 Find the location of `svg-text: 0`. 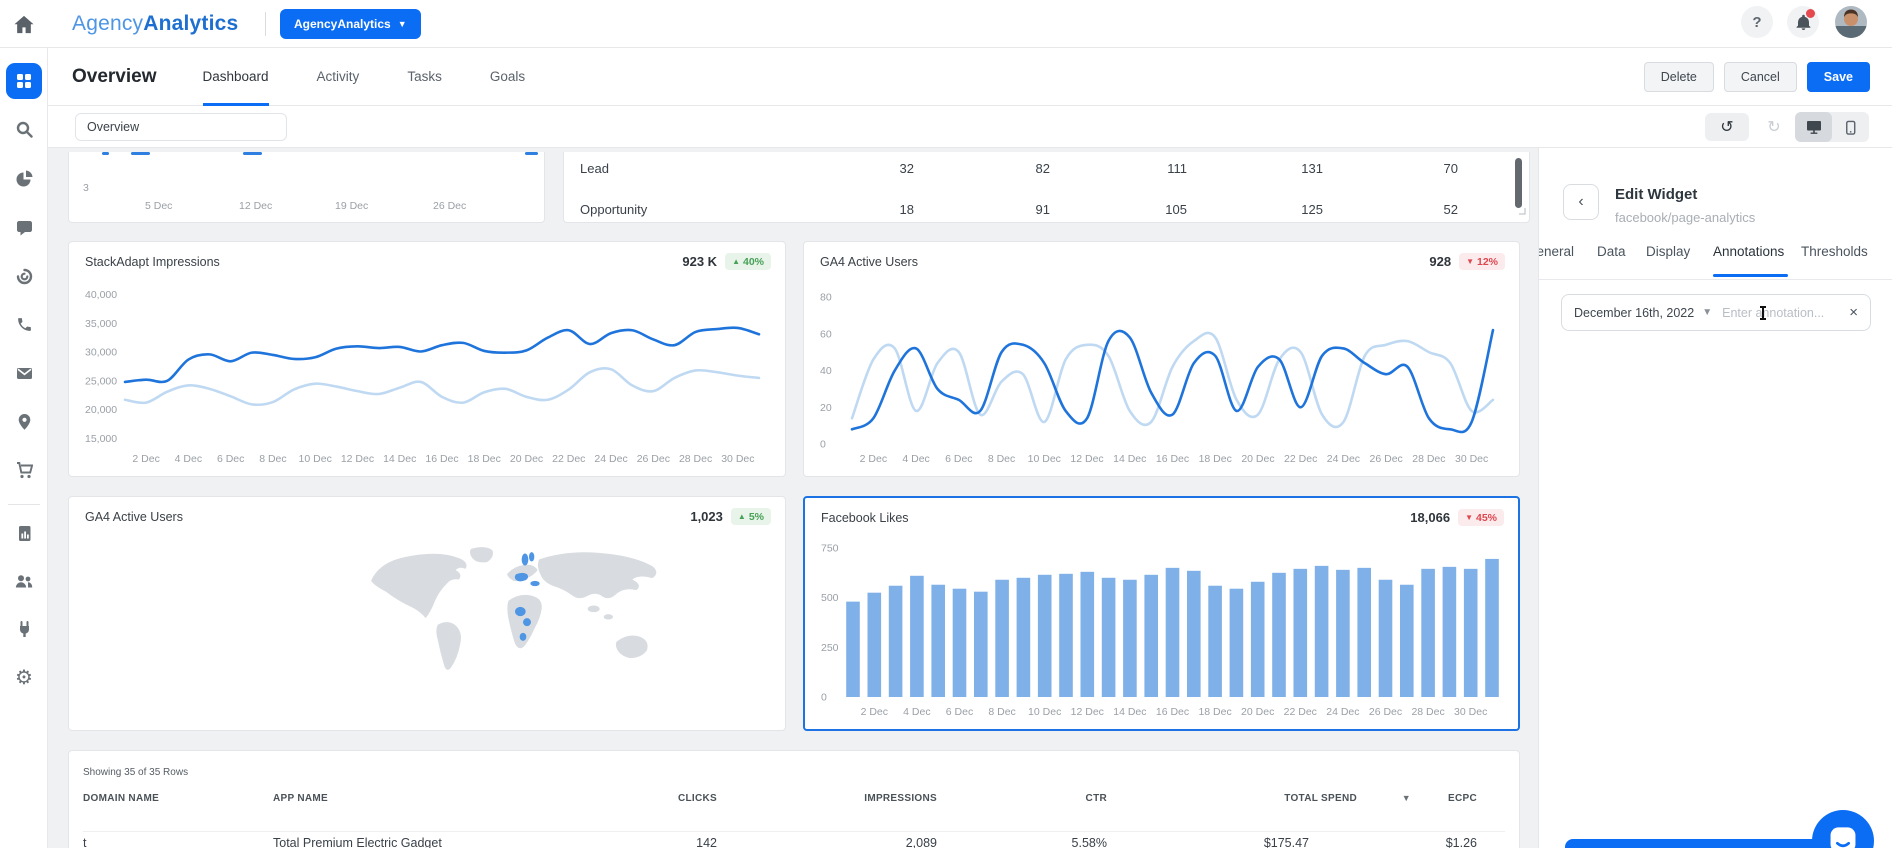

svg-text: 0 is located at coordinates (823, 445).